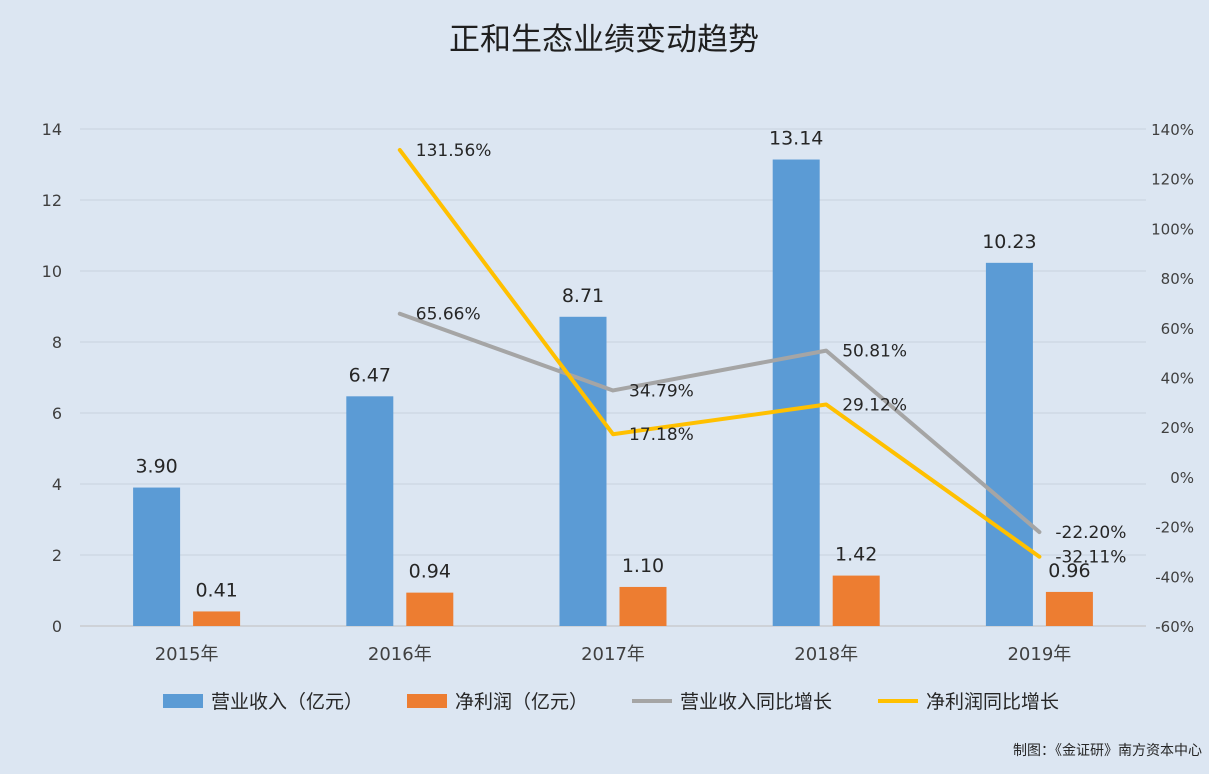 This screenshot has height=774, width=1209. I want to click on y-left-tick-label: 0, so click(57, 626).